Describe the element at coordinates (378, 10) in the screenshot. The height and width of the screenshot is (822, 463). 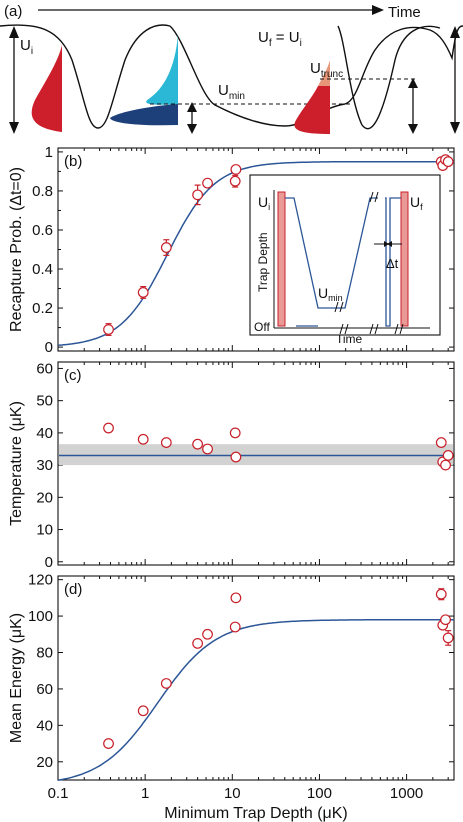
I see `time-arrow-head` at that location.